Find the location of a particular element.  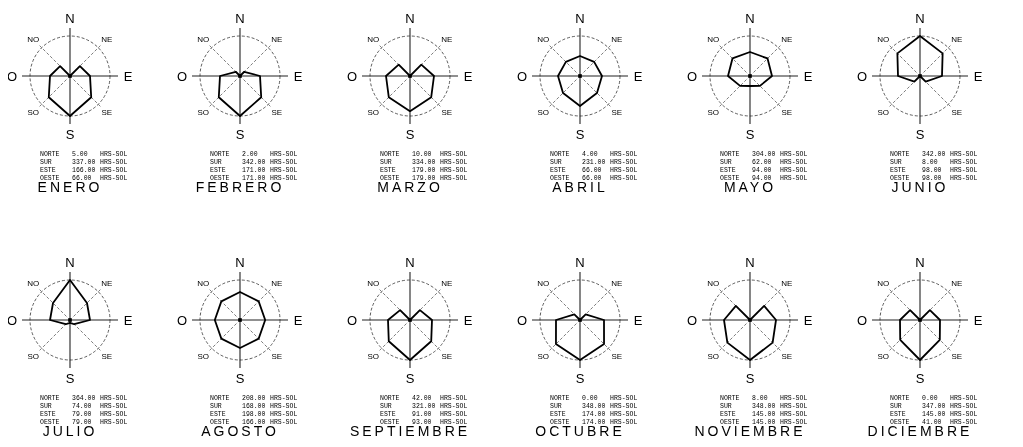

text: SEPTIEMBRE is located at coordinates (410, 431).